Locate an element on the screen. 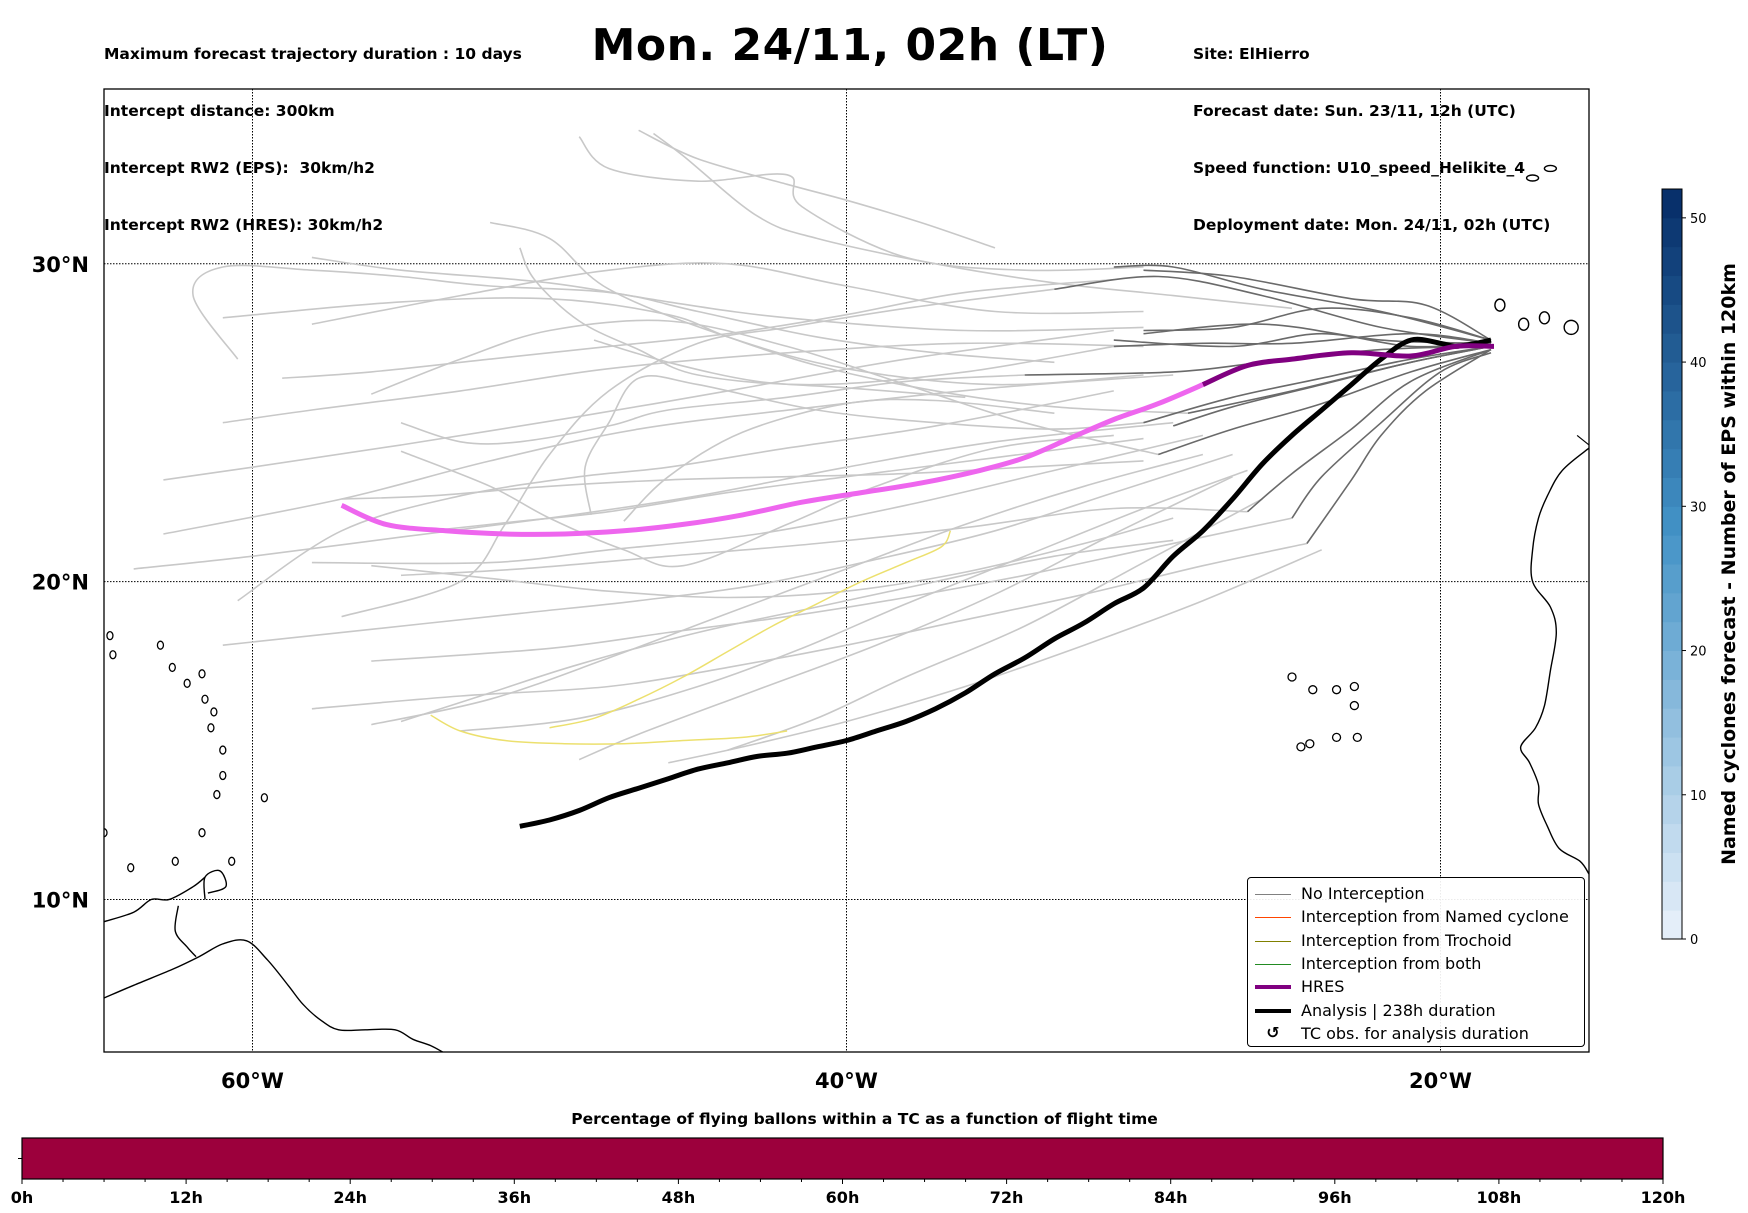 The height and width of the screenshot is (1213, 1748). legend-item: No Interception is located at coordinates (1416, 894).